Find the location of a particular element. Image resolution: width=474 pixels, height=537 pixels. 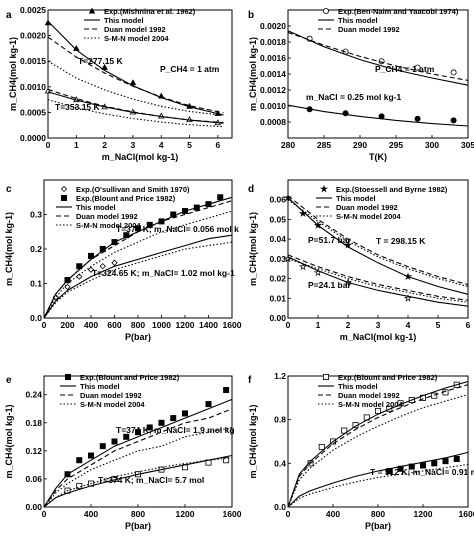

panel-d-legend-entry: Exp.(Stoessell and Byrne 1982) is located at coordinates (392, 189).